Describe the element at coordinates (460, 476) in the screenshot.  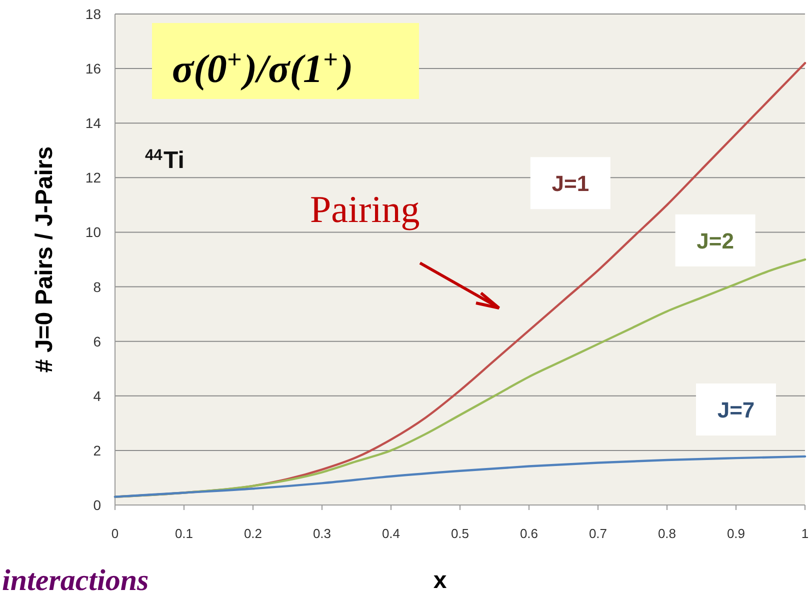
I see `line-series` at that location.